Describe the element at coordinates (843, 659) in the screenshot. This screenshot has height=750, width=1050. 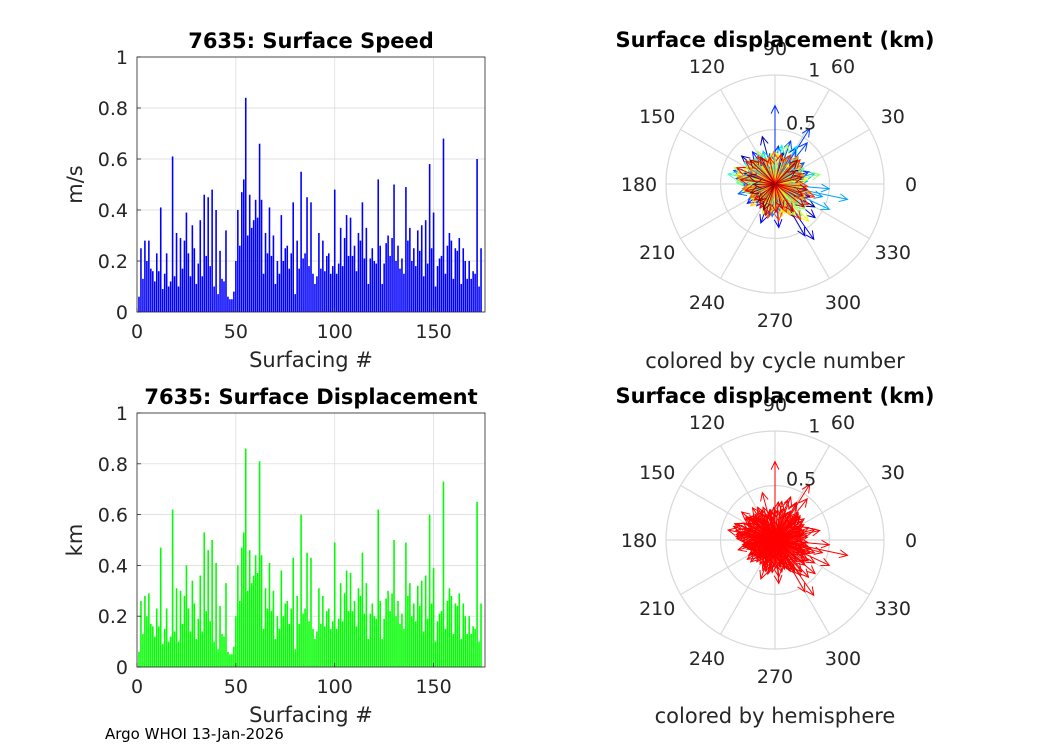
I see `angle-label: 300` at that location.